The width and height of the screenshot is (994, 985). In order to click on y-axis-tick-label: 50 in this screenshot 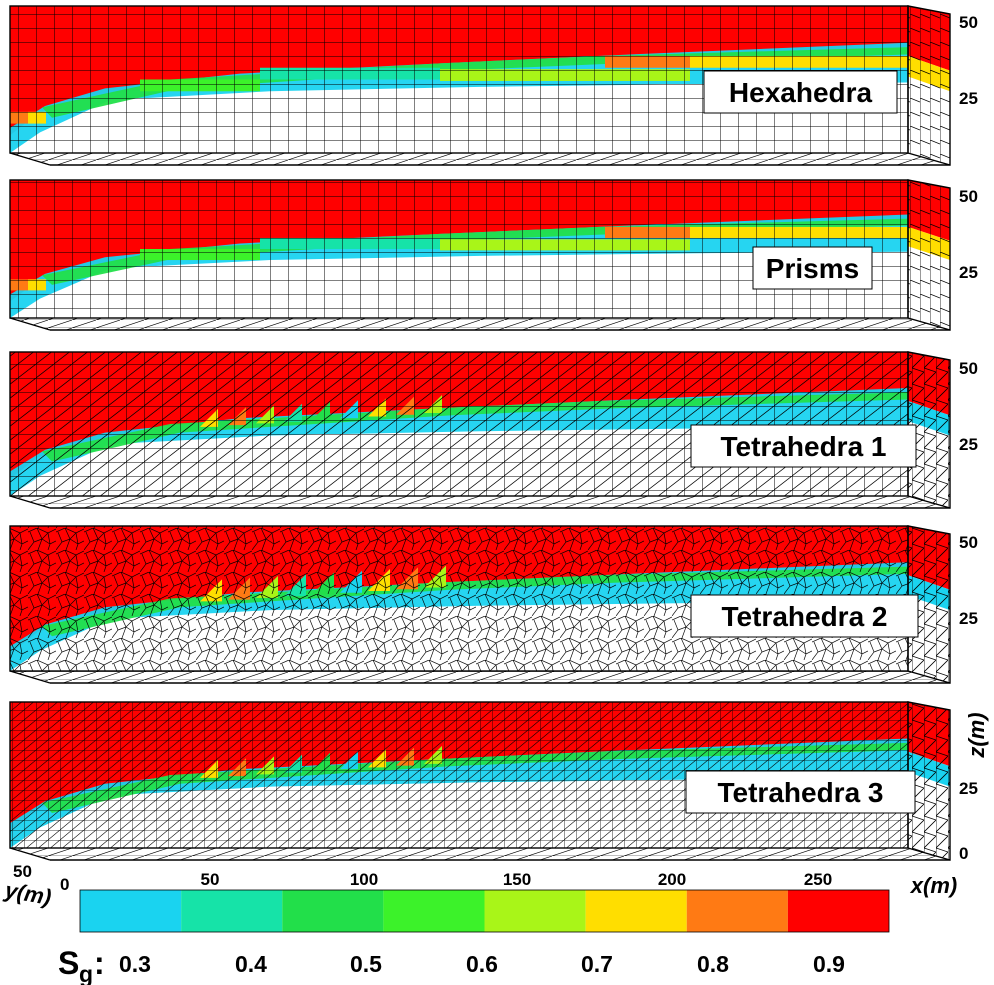, I will do `click(22, 871)`.